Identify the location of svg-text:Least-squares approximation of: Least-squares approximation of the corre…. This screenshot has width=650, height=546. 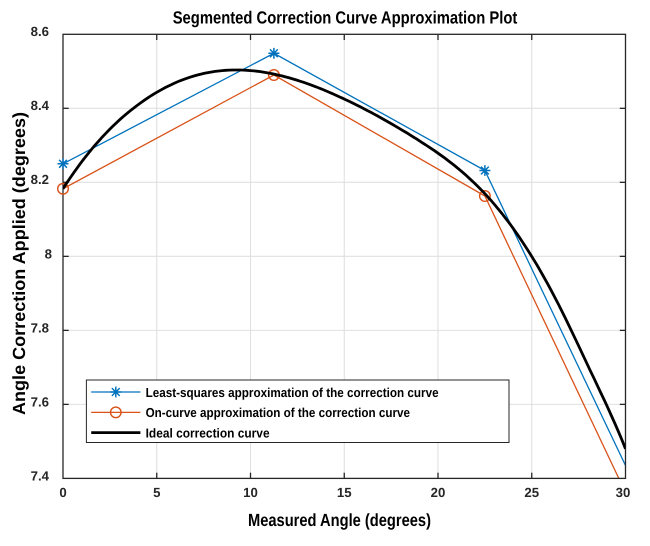
(292, 392).